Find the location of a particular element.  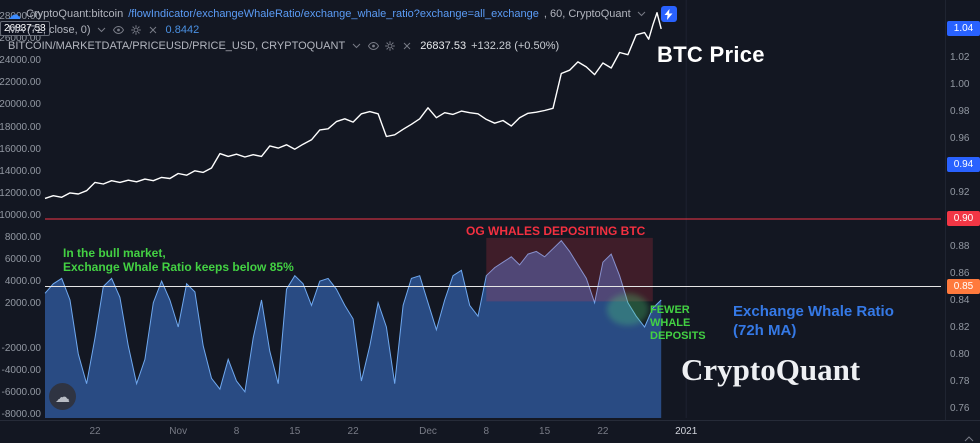

time-axis-bar: 22 Nov 8 15 22 Dec 8 15 22 2021 is located at coordinates (490, 431).